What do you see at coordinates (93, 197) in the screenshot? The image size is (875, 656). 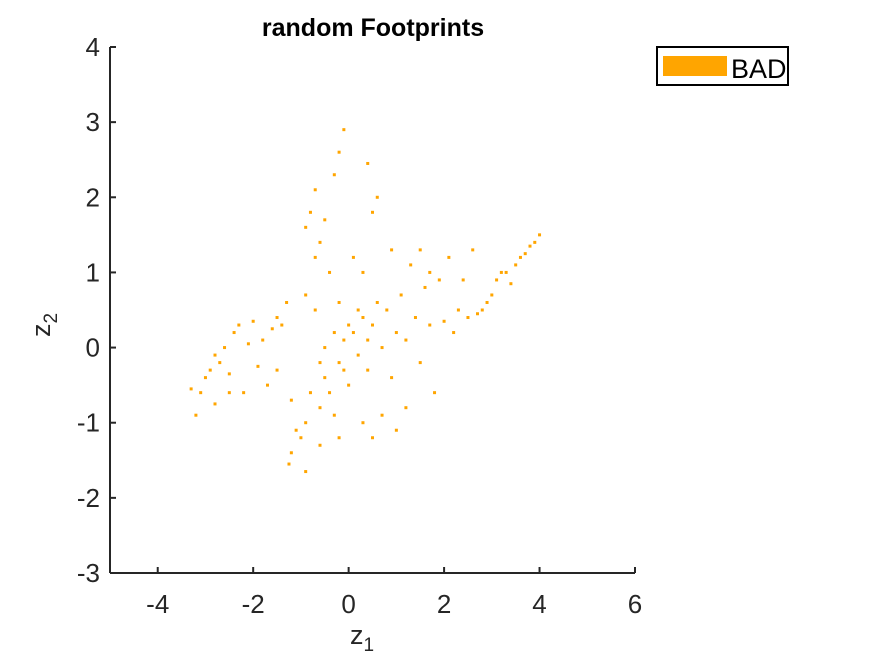 I see `y-tick-label: 2` at bounding box center [93, 197].